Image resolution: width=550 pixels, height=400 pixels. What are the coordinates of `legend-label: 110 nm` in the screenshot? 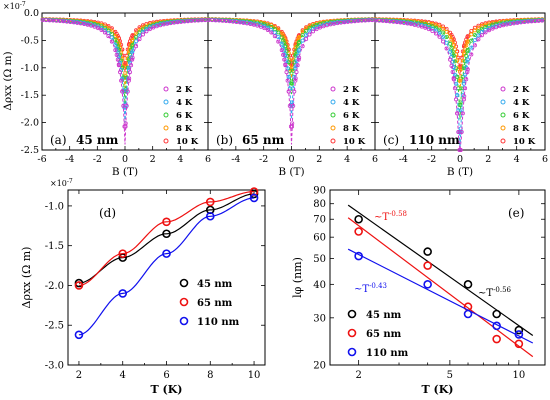 It's located at (218, 322).